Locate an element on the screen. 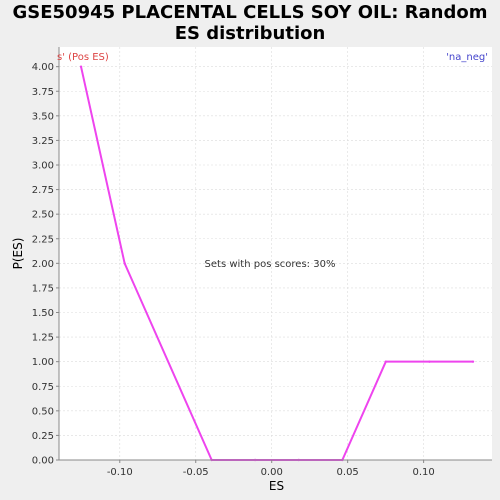 This screenshot has height=500, width=500. x-axis-title: ES is located at coordinates (276, 486).